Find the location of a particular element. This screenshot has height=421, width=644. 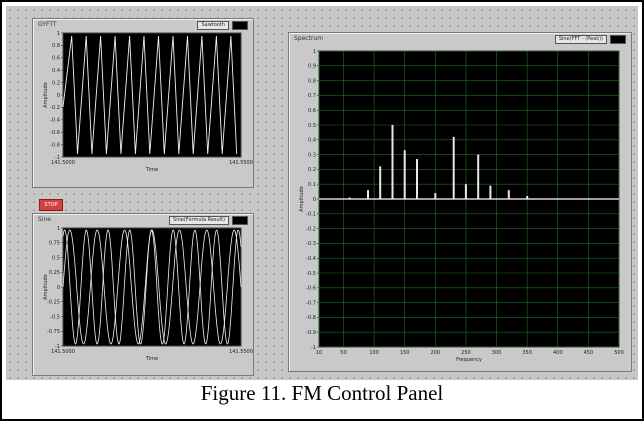

chart-legend: Sine(FFT - (Peak)) is located at coordinates (590, 39).